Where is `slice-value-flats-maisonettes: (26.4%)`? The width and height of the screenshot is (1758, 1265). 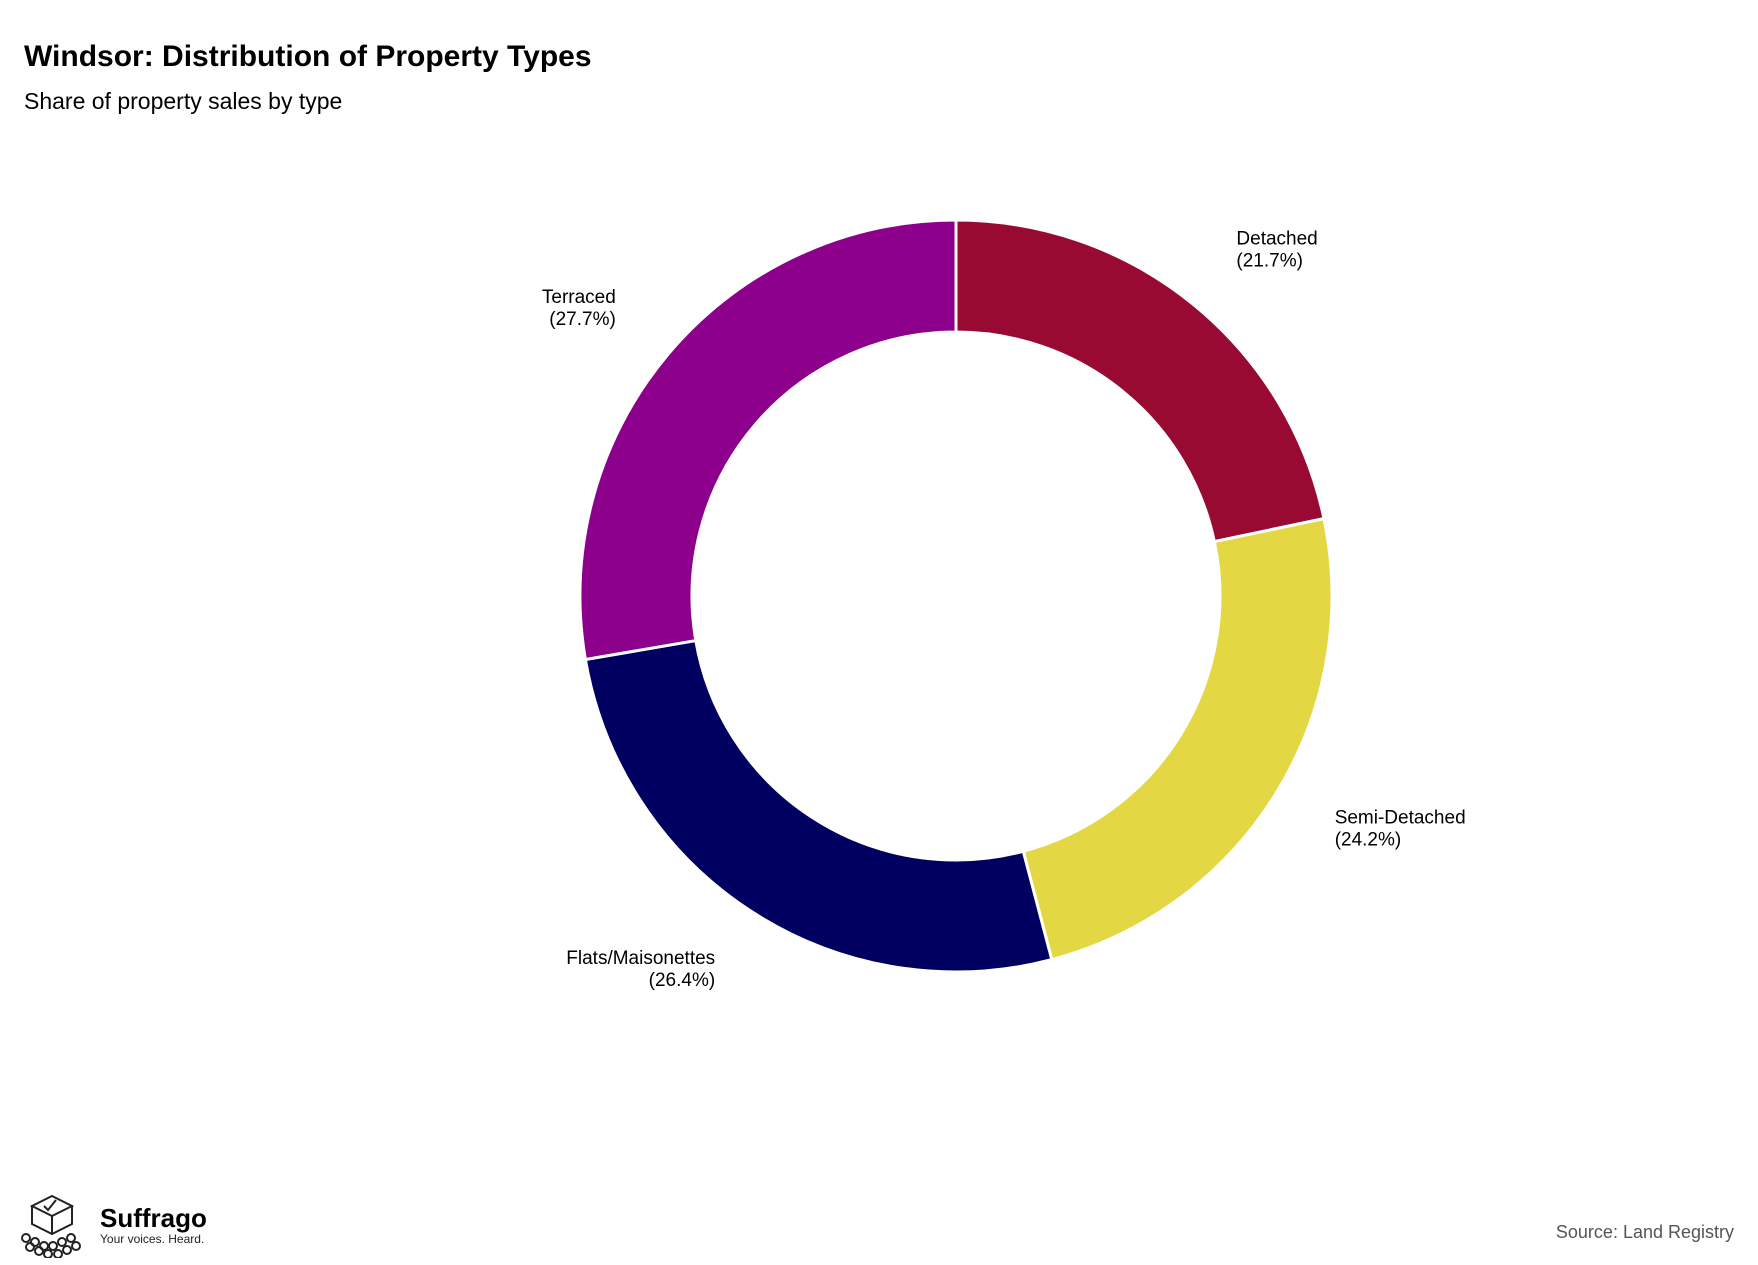
slice-value-flats-maisonettes: (26.4%) is located at coordinates (682, 980).